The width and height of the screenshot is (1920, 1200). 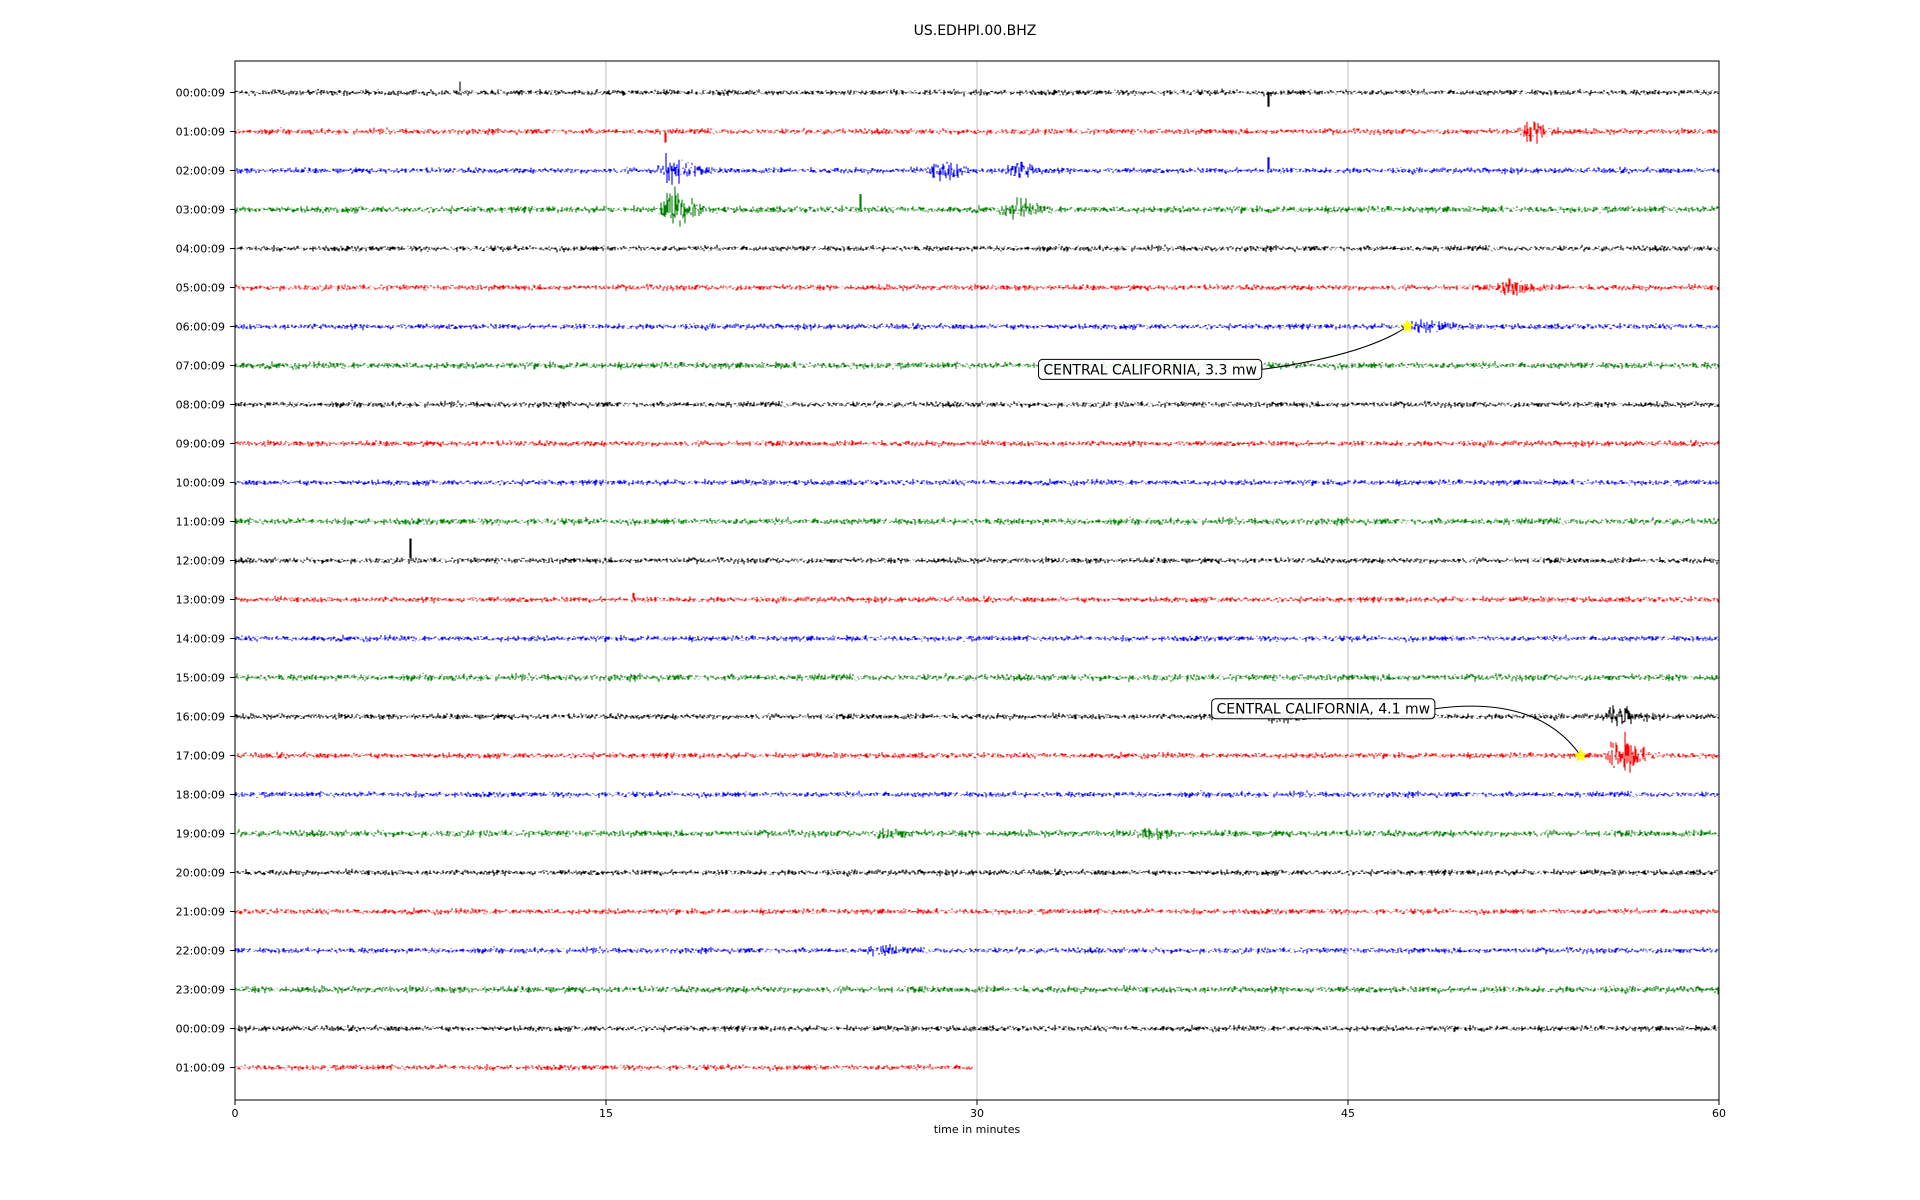 I want to click on row-label-16: 16:00:09, so click(x=200, y=717).